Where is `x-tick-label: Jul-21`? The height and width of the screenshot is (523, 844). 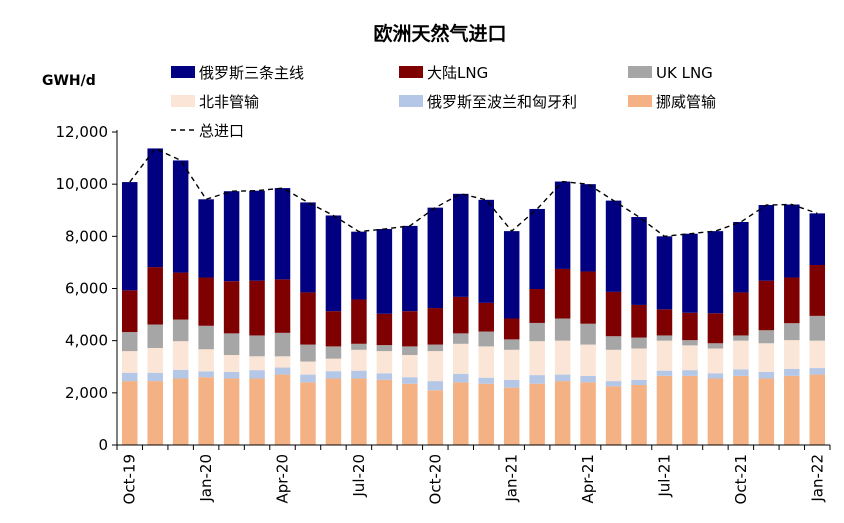 x-tick-label: Jul-21 is located at coordinates (664, 476).